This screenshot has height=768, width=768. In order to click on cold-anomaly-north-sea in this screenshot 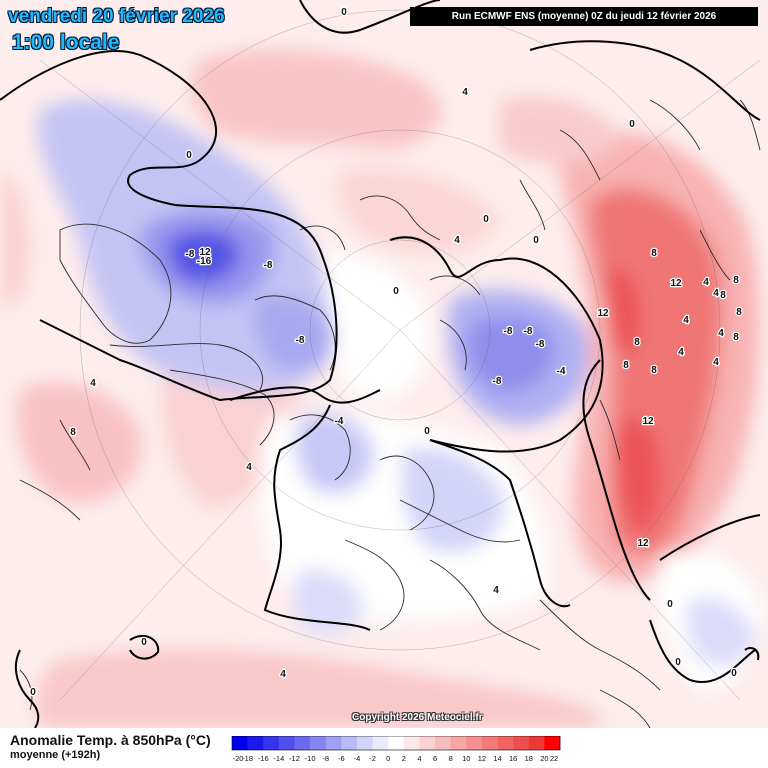, I will do `click(335, 454)`.